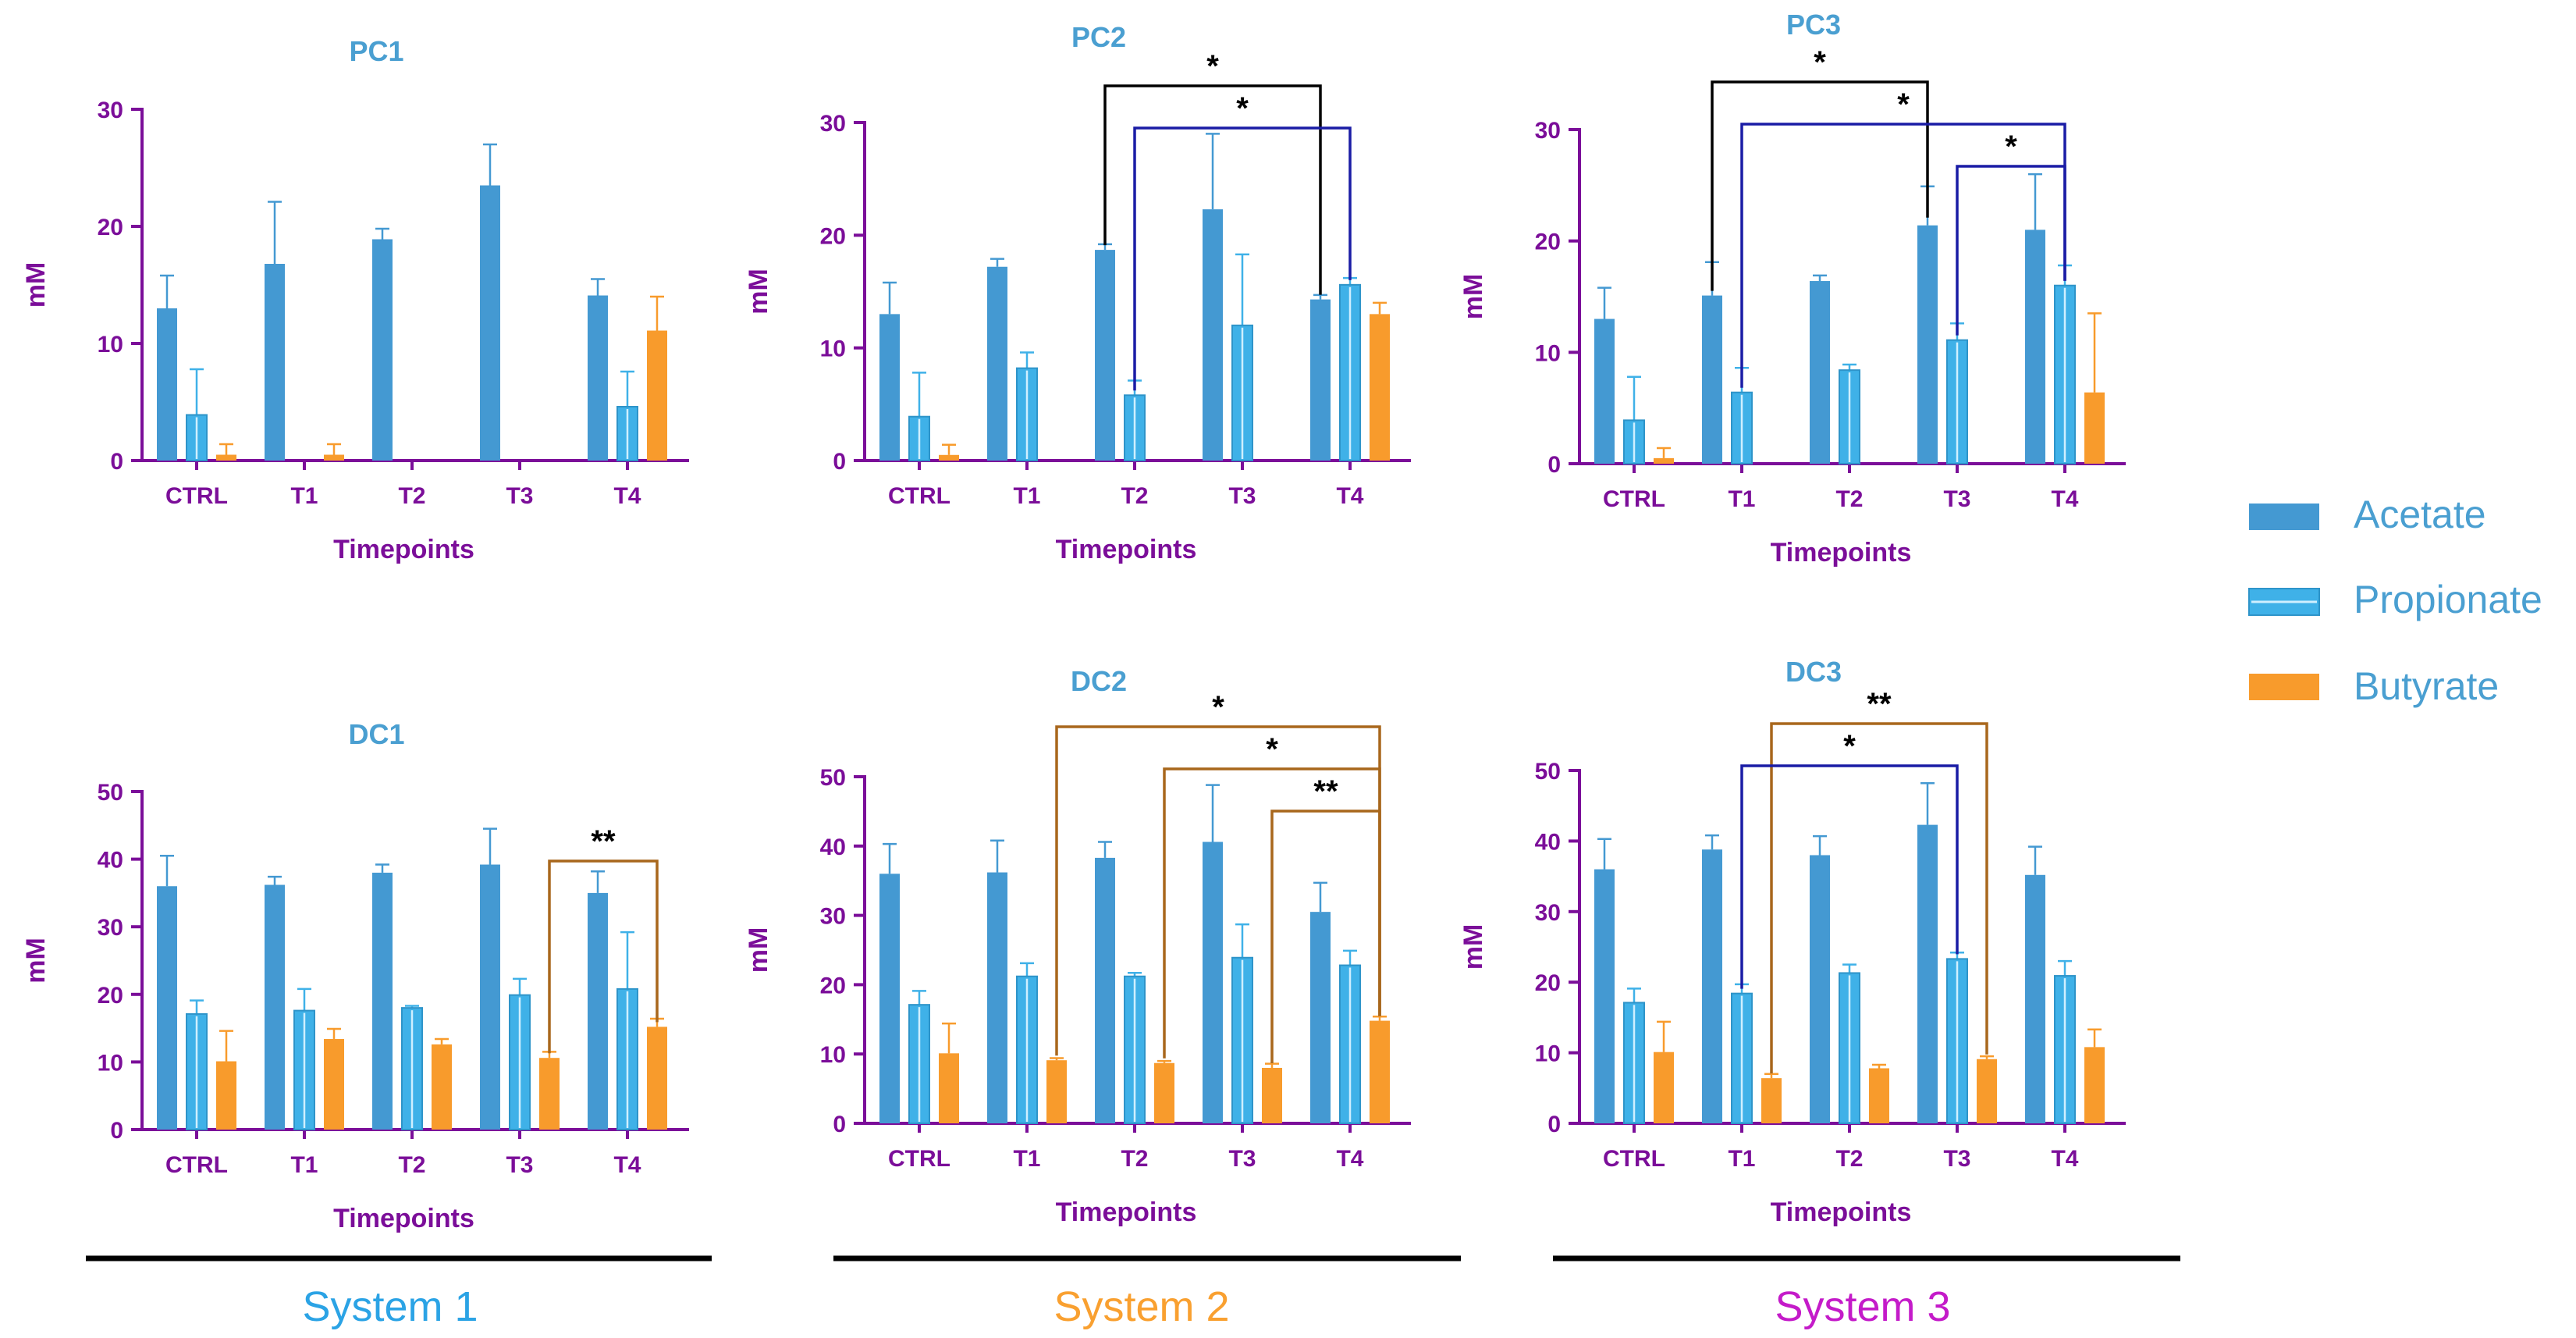 The width and height of the screenshot is (2576, 1338). Describe the element at coordinates (376, 51) in the screenshot. I see `chart-title: PC1` at that location.